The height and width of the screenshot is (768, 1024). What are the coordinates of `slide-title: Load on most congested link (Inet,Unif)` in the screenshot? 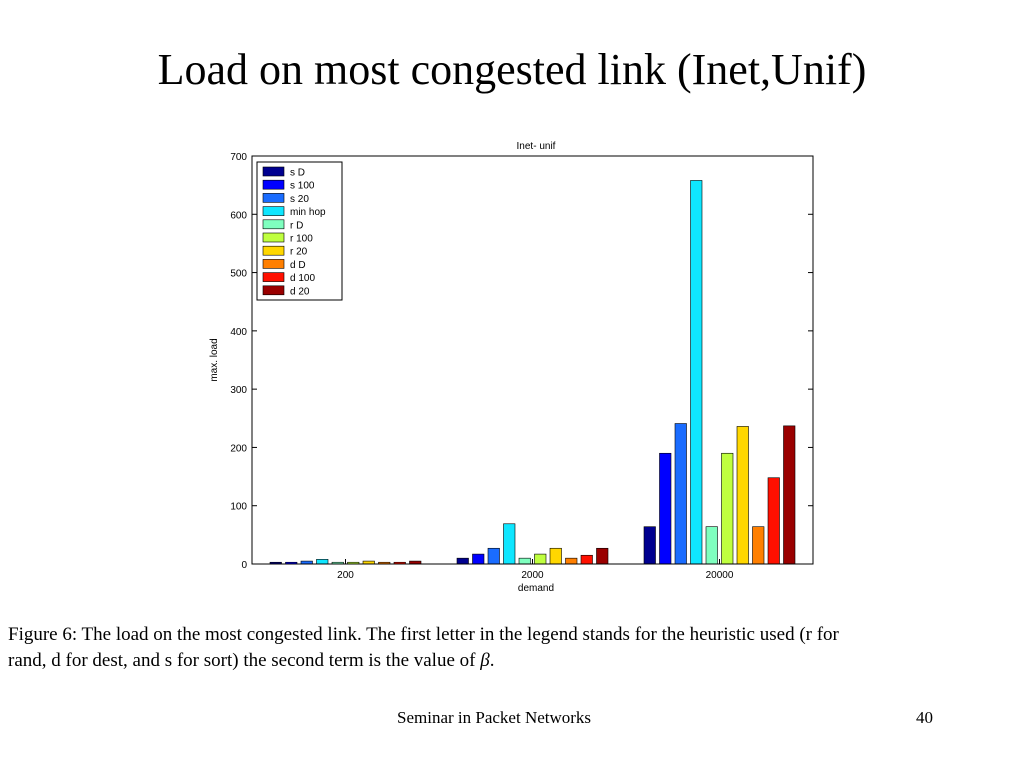 It's located at (512, 69).